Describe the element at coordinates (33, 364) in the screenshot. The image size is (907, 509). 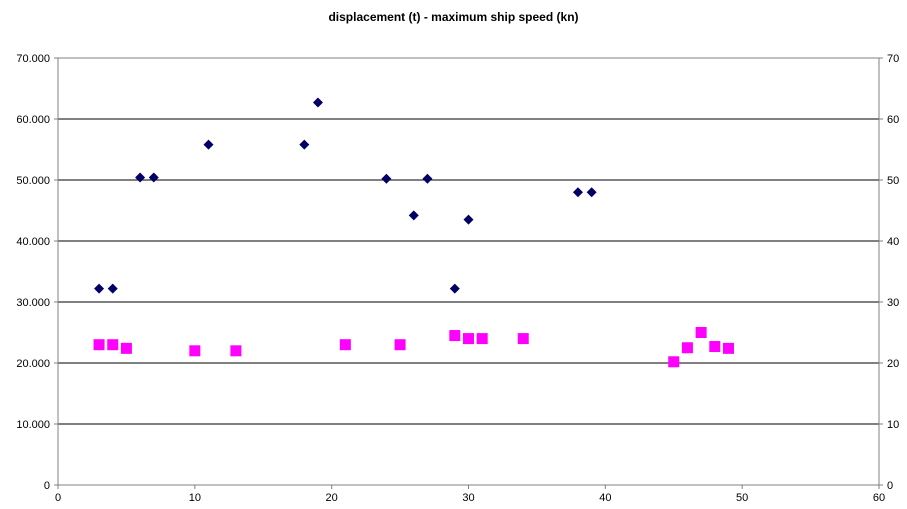
I see `y-left-tick-label: 20.000` at that location.